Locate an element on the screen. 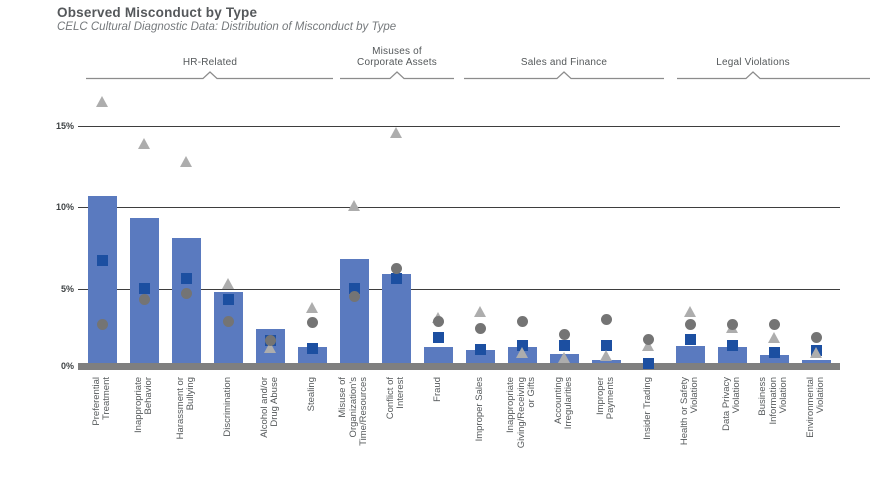 The height and width of the screenshot is (491, 892). x-axis-label: Improper Sales is located at coordinates (479, 409).